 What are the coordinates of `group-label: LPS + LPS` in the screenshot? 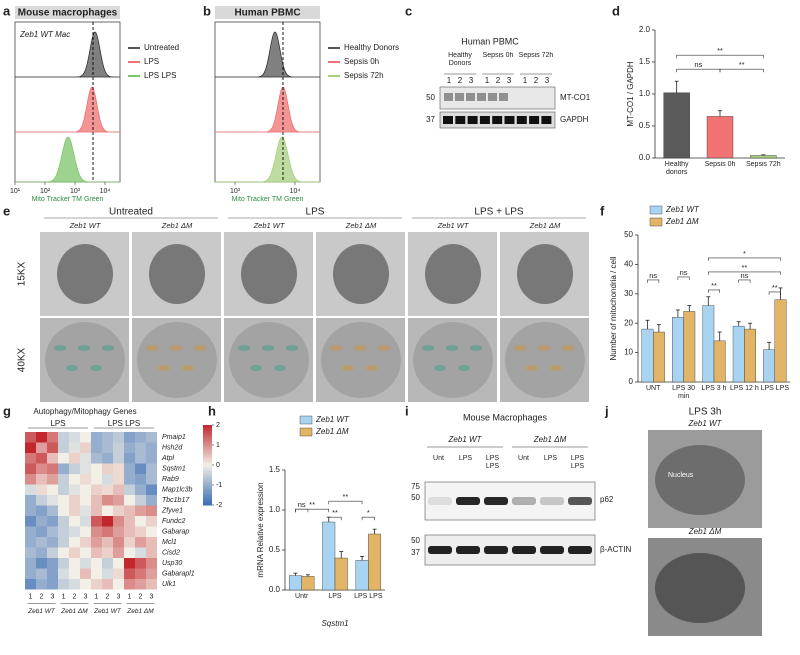 It's located at (499, 212).